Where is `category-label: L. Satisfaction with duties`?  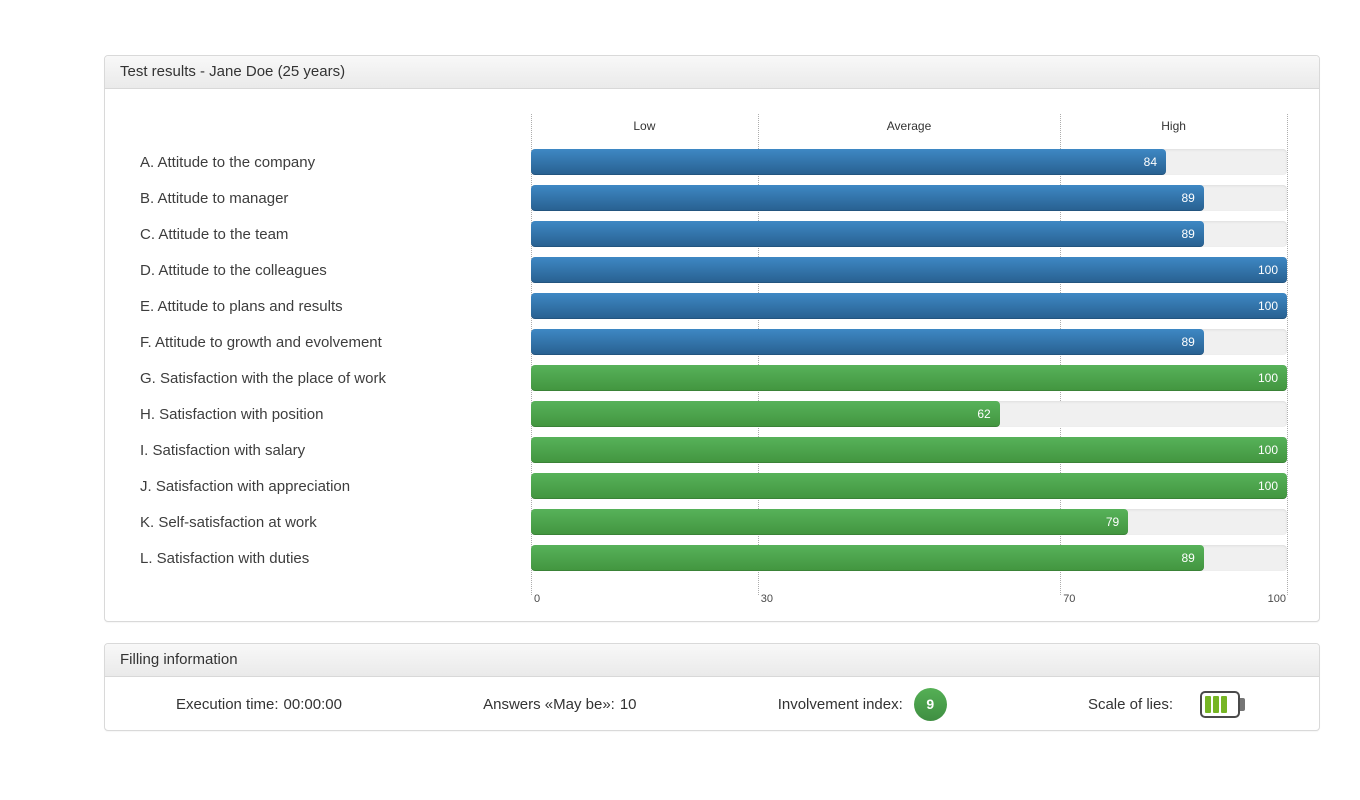
category-label: L. Satisfaction with duties is located at coordinates (225, 558).